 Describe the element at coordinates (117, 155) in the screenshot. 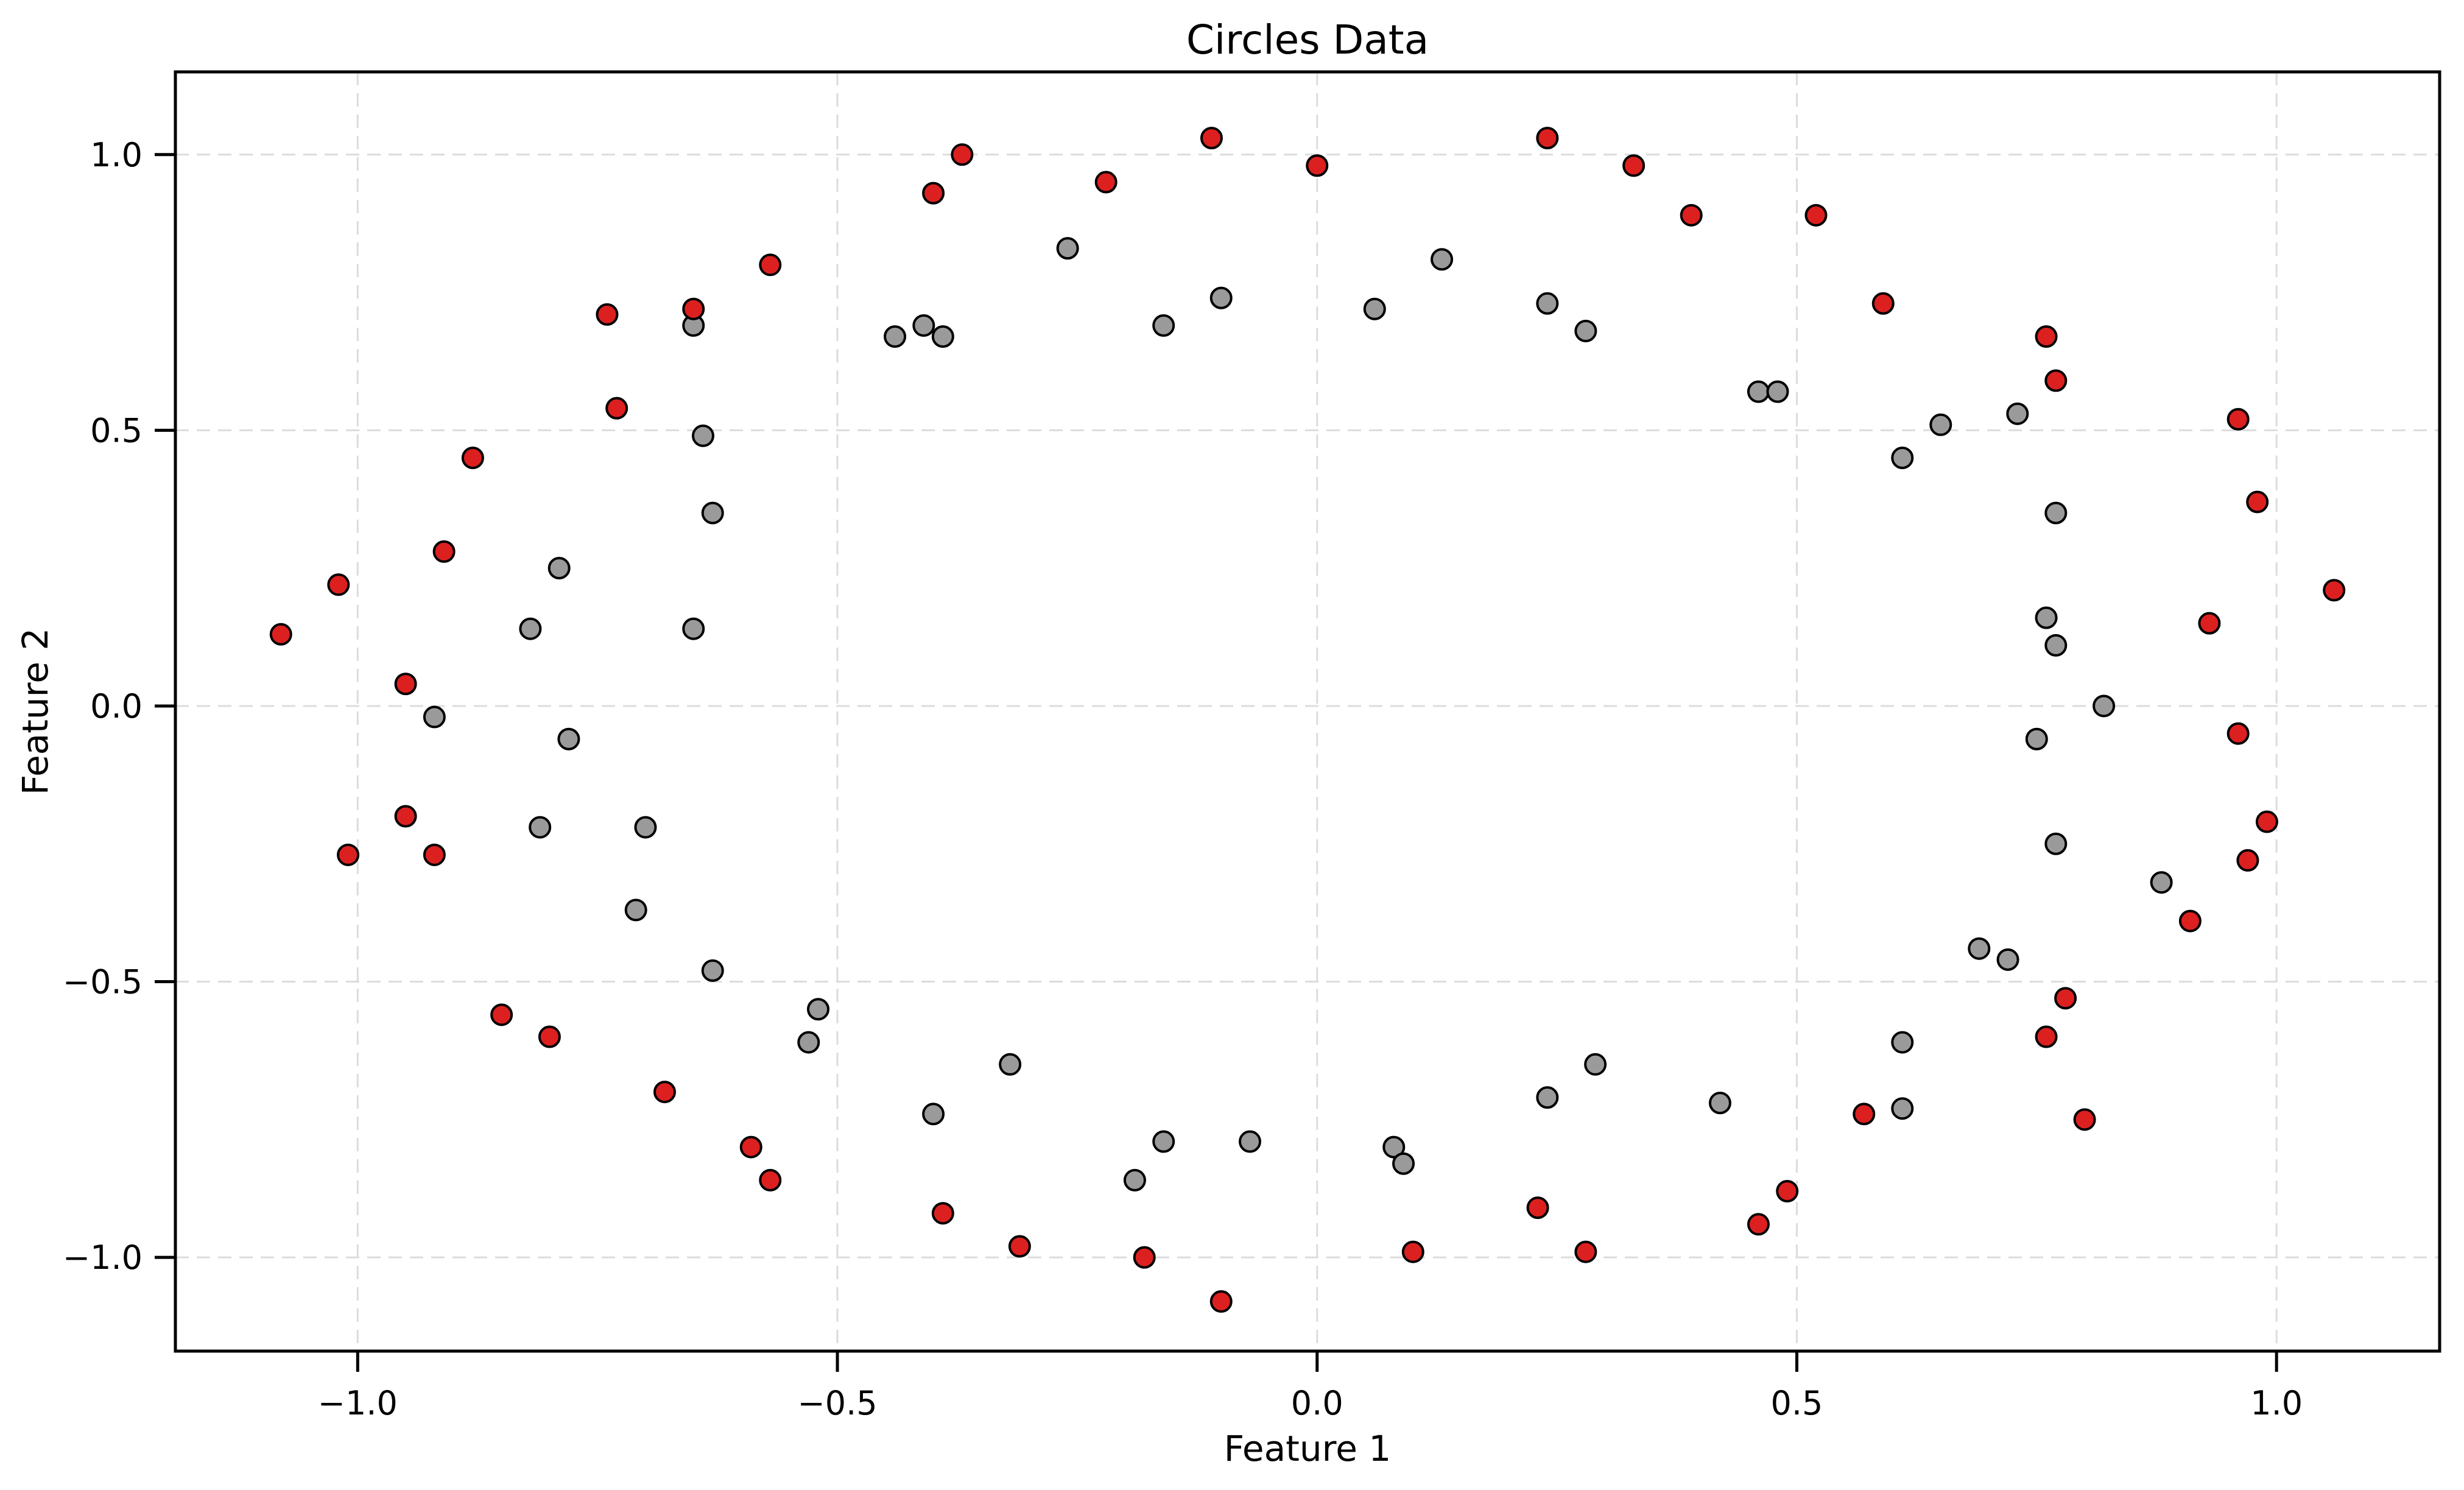

I see `y-tick-label: 1.0` at that location.